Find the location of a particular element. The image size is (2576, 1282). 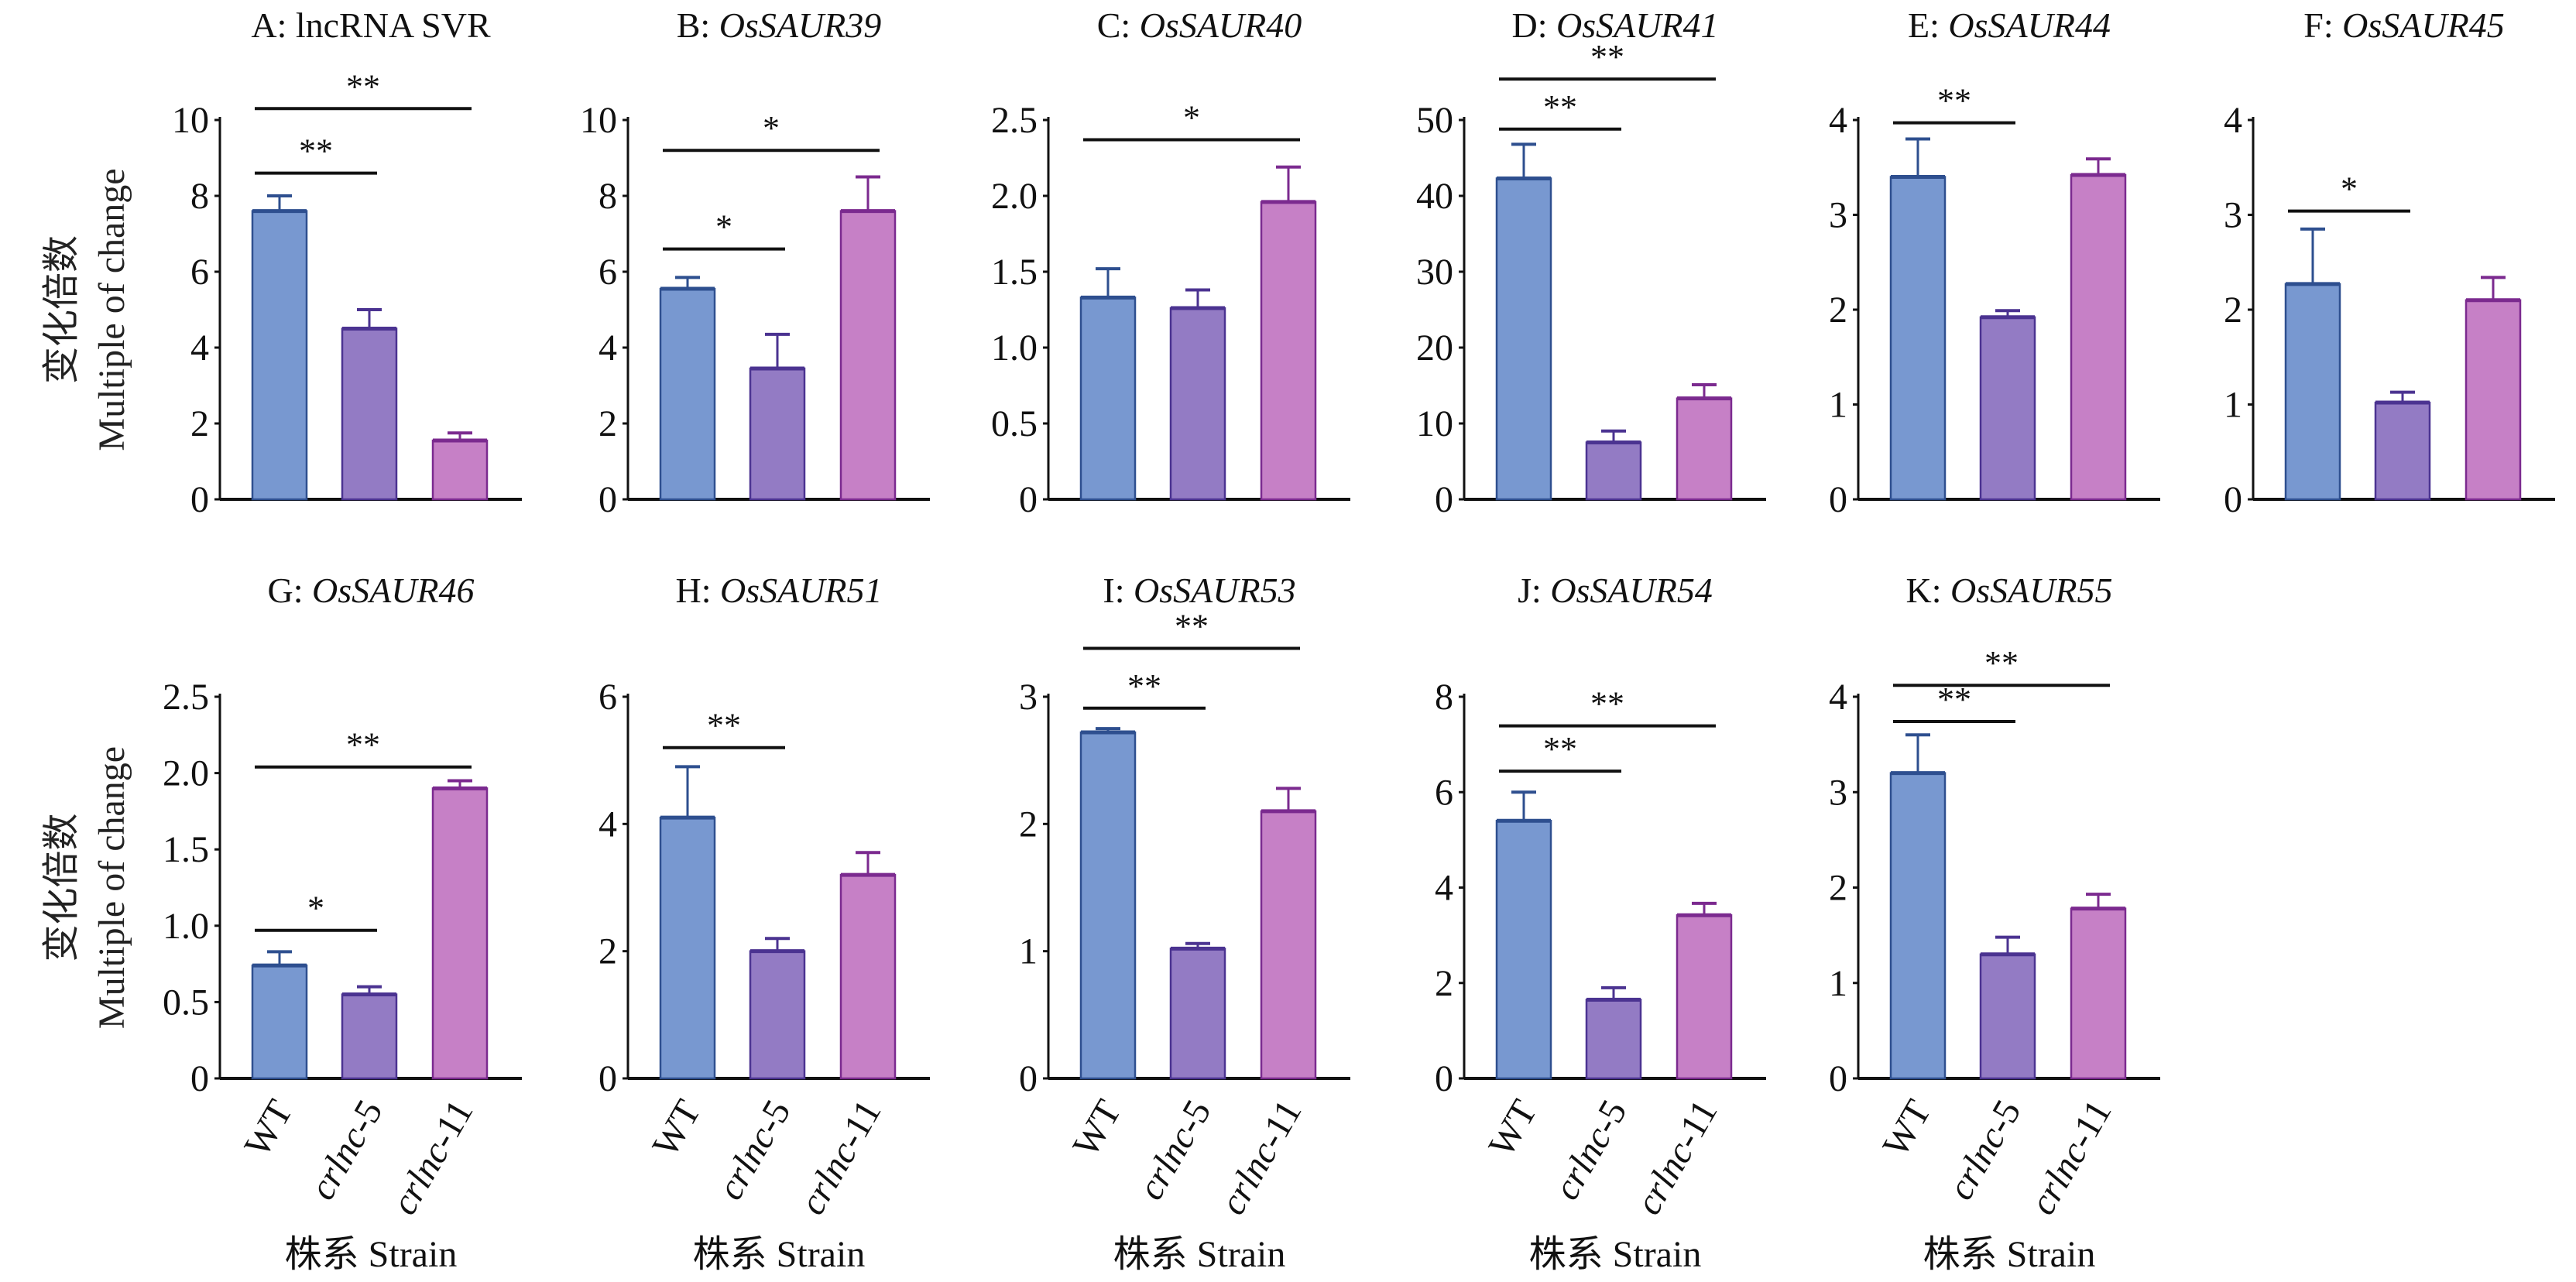

panel-title-letter: I: is located at coordinates (1118, 590).